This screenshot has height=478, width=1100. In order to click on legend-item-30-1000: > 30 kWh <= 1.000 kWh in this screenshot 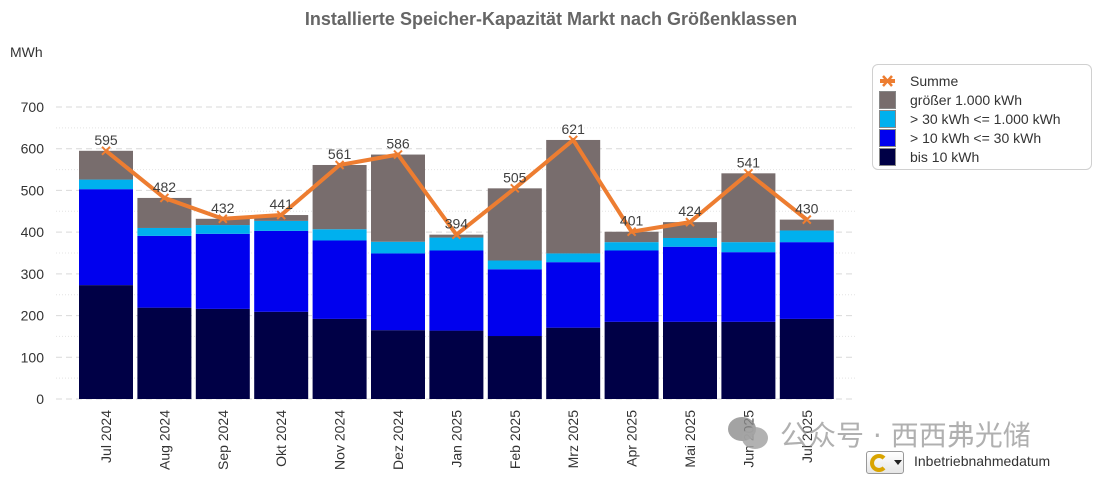, I will do `click(970, 118)`.